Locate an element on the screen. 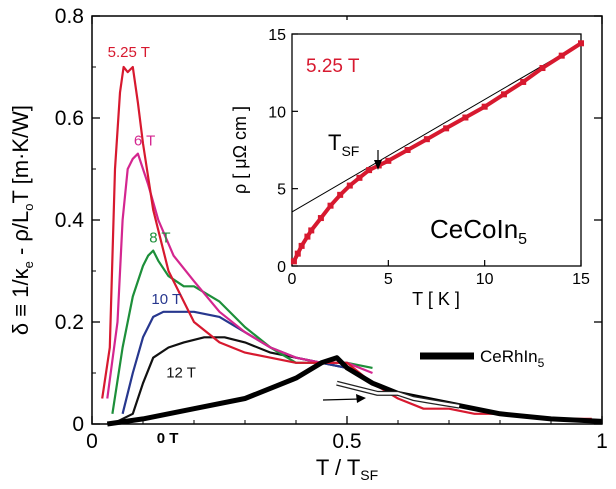 This screenshot has width=616, height=489. series-label-5-25-t: 5.25 T is located at coordinates (129, 52).